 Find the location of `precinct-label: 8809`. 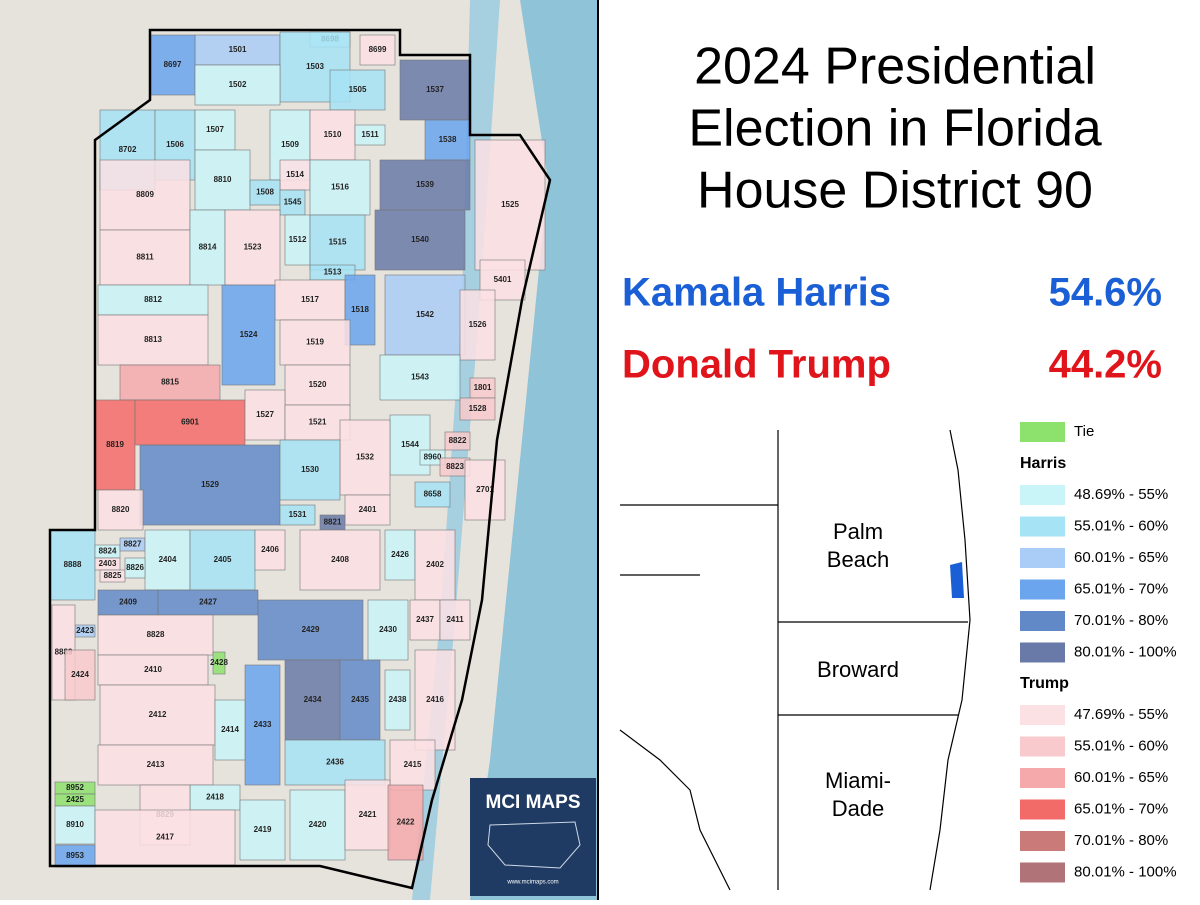

precinct-label: 8809 is located at coordinates (145, 194).